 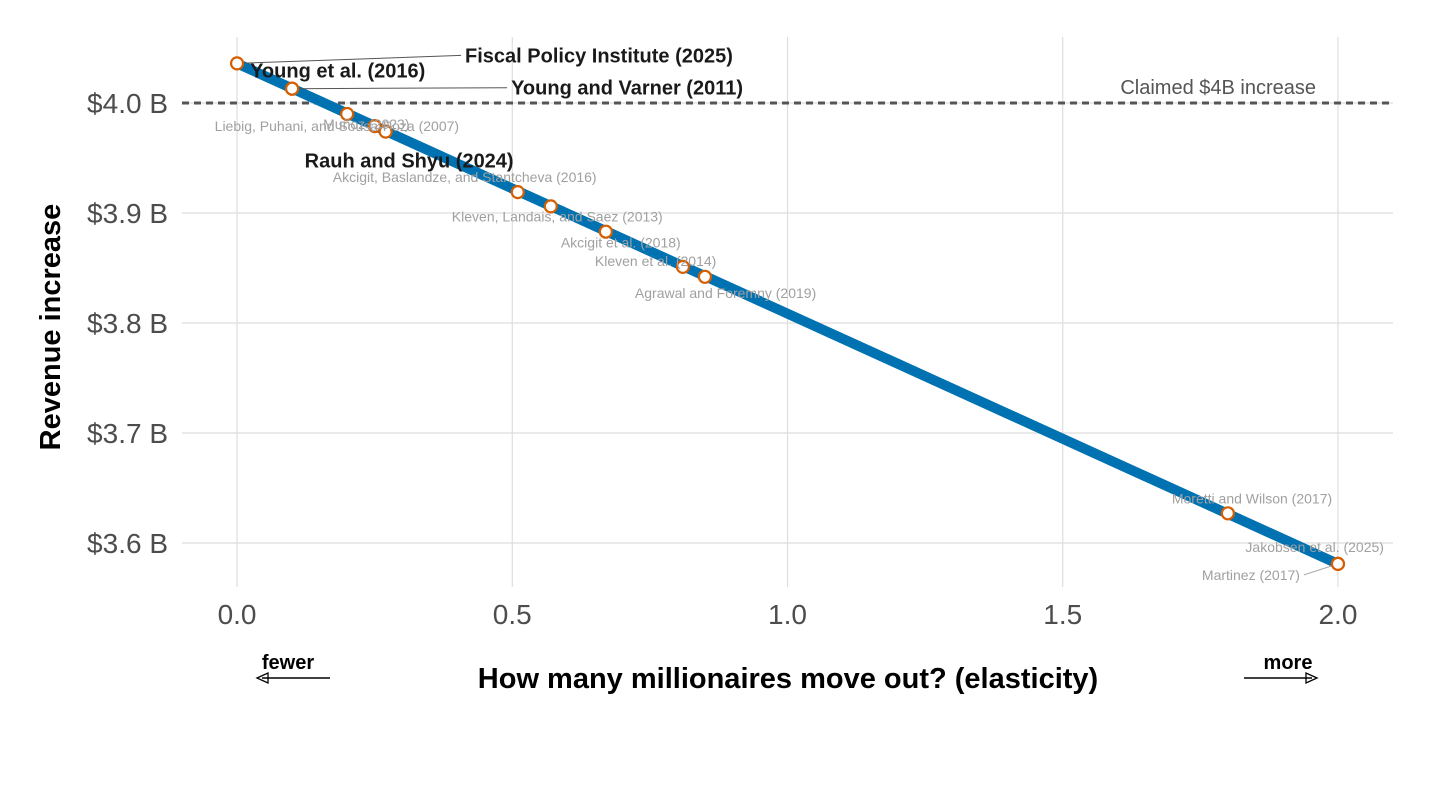 I want to click on point-label: Fiscal Policy Institute (2025), so click(x=599, y=56).